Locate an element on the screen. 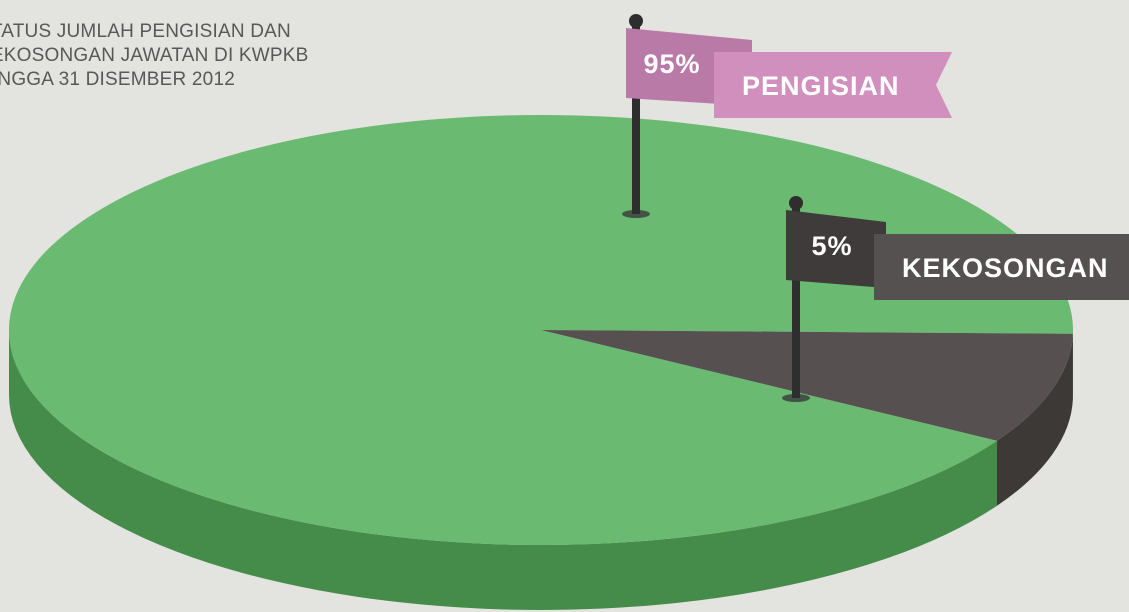  flag-pengisian: 95% PENGISIAN is located at coordinates (787, 116).